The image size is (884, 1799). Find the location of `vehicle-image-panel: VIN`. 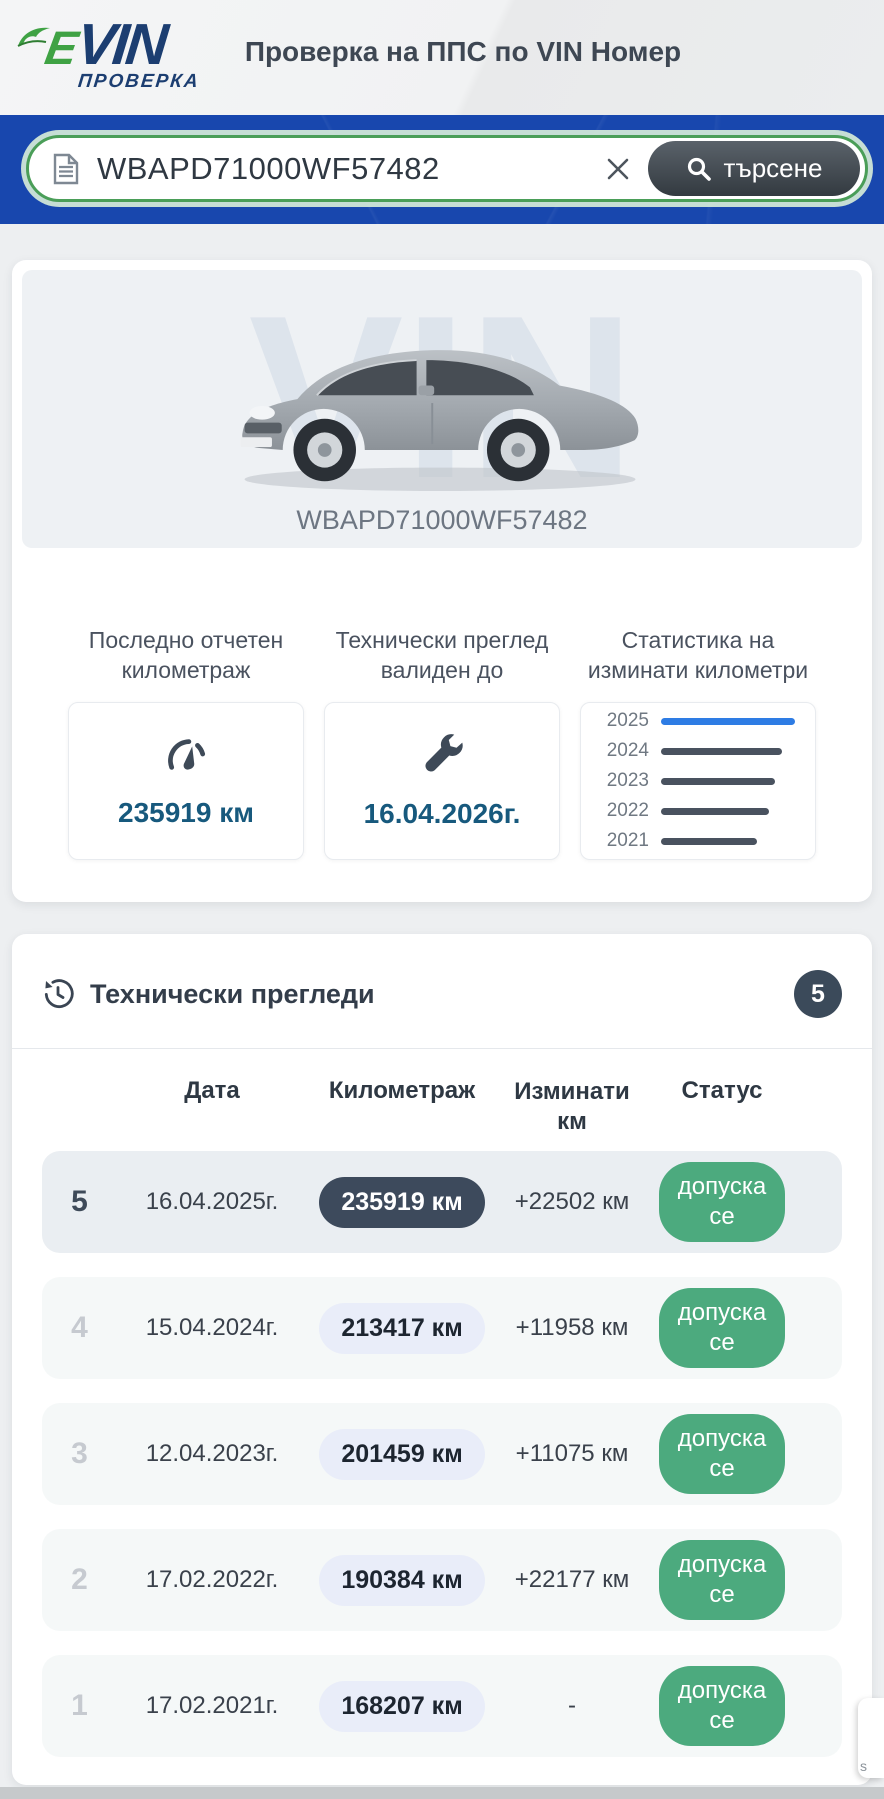

vehicle-image-panel: VIN is located at coordinates (442, 409).